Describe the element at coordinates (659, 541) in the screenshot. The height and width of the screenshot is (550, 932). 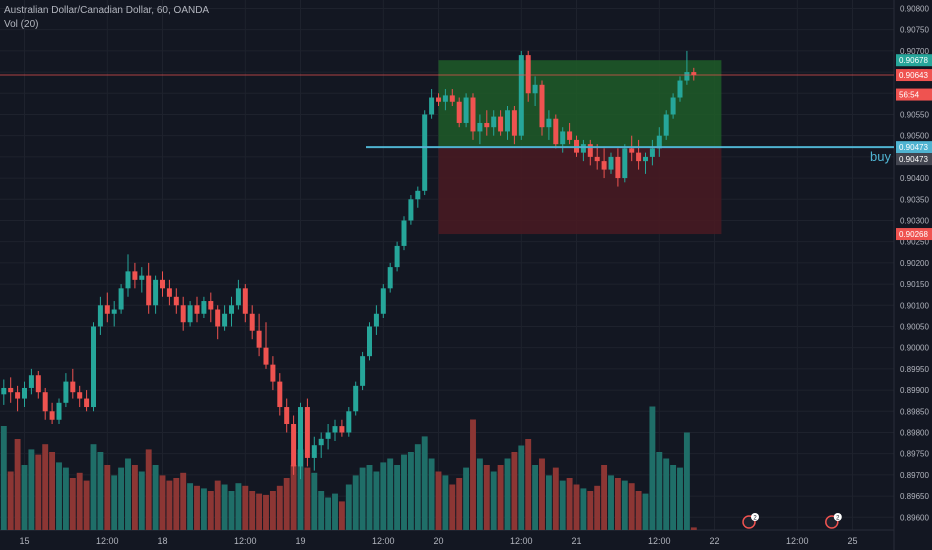
I see `x-tick-label: 12:00` at that location.